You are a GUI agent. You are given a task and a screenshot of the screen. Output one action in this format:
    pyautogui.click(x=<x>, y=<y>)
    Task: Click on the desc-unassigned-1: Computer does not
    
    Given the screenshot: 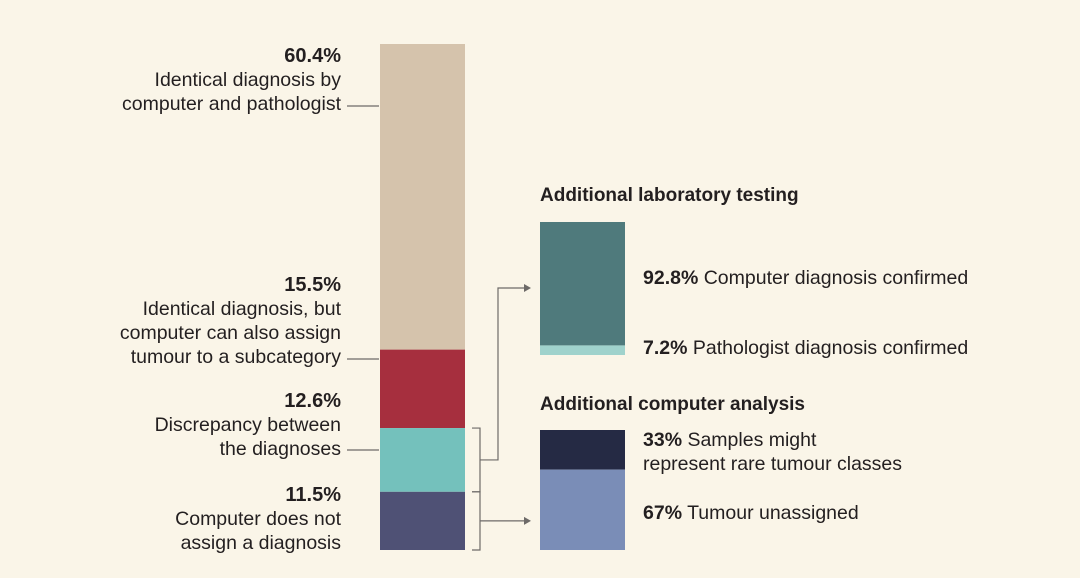 What is the action you would take?
    pyautogui.click(x=258, y=519)
    